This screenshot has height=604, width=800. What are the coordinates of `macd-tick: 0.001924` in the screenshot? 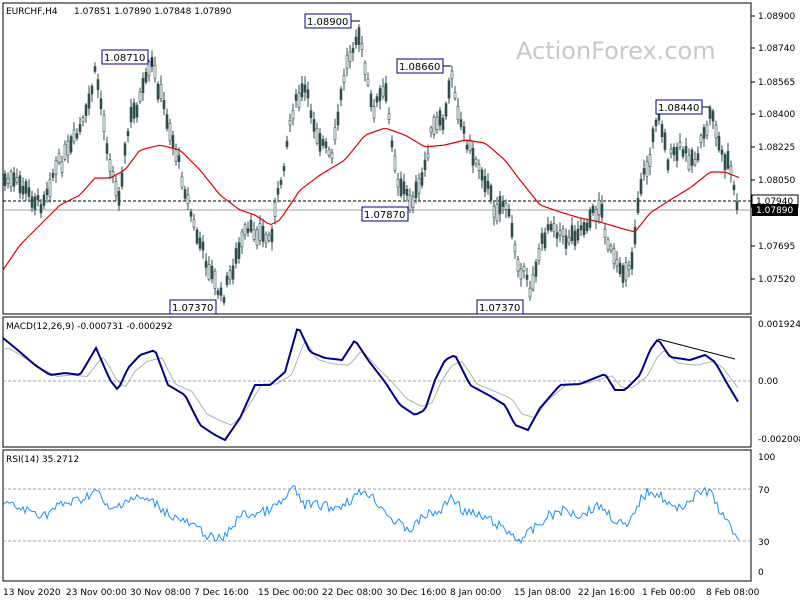 It's located at (779, 325).